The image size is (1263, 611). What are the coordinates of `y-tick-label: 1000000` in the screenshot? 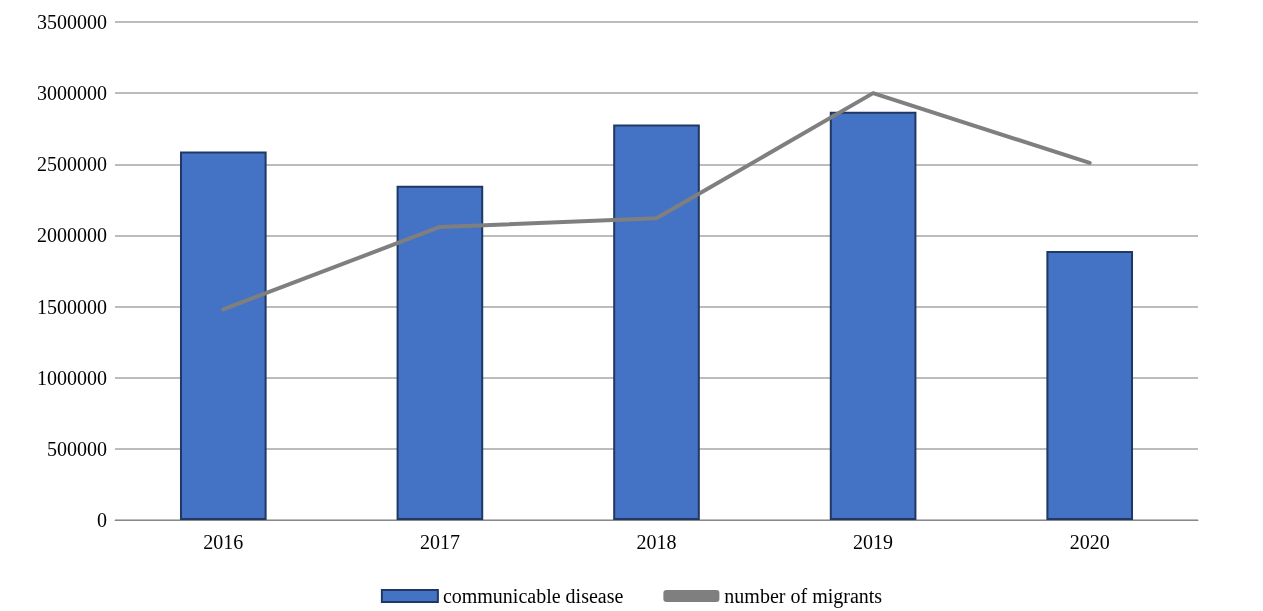 It's located at (72, 377).